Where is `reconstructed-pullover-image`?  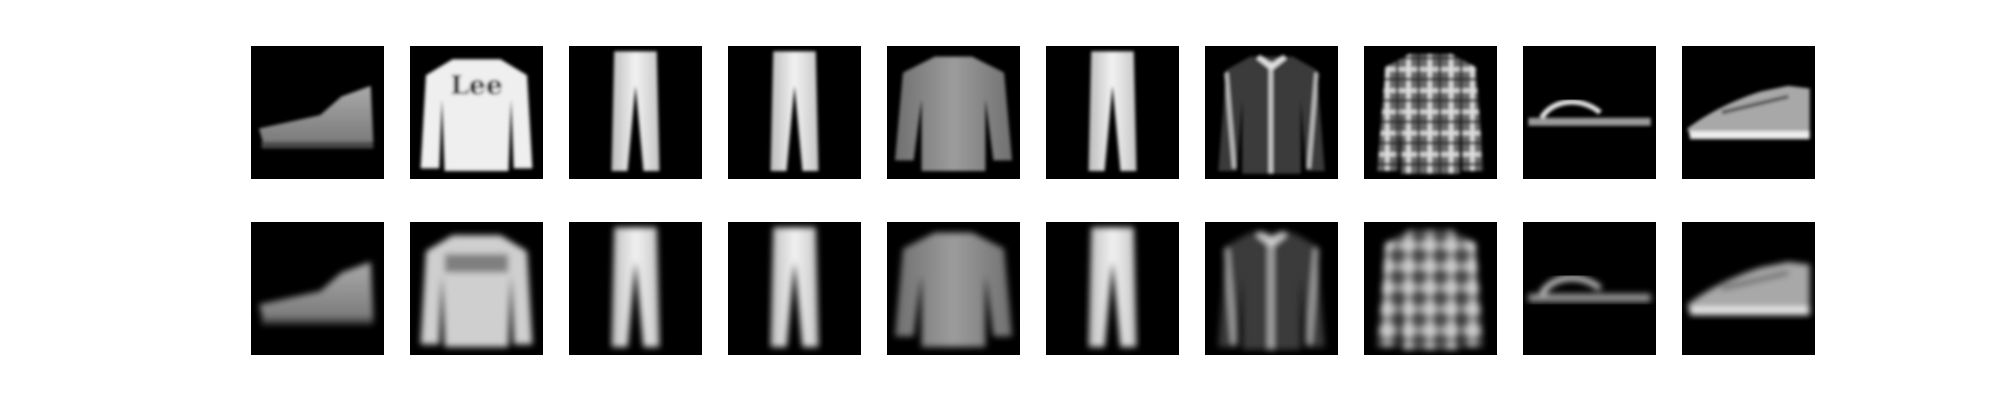
reconstructed-pullover-image is located at coordinates (476, 288).